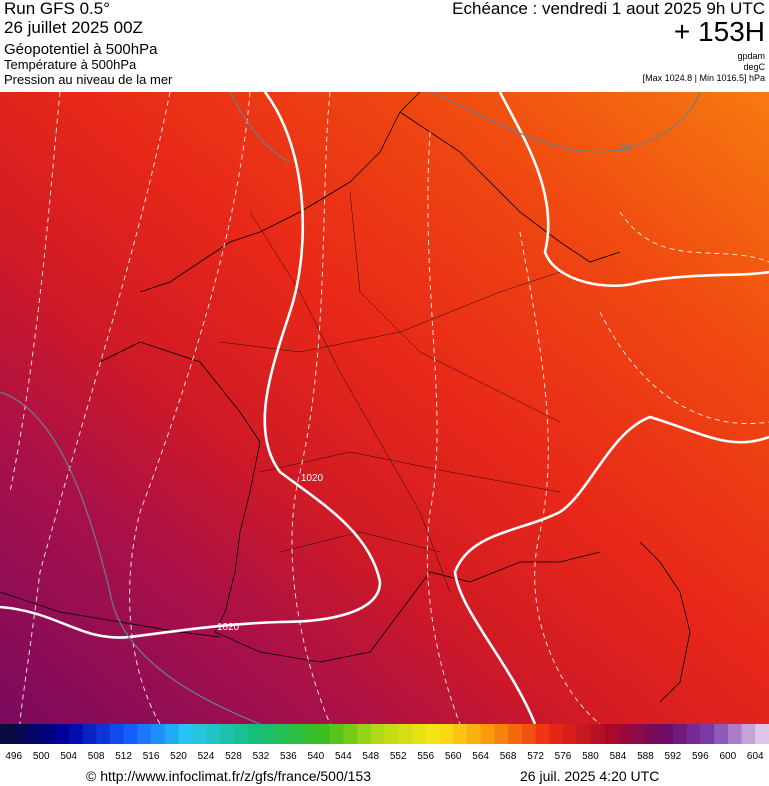  I want to click on unit-temp: degC, so click(754, 67).